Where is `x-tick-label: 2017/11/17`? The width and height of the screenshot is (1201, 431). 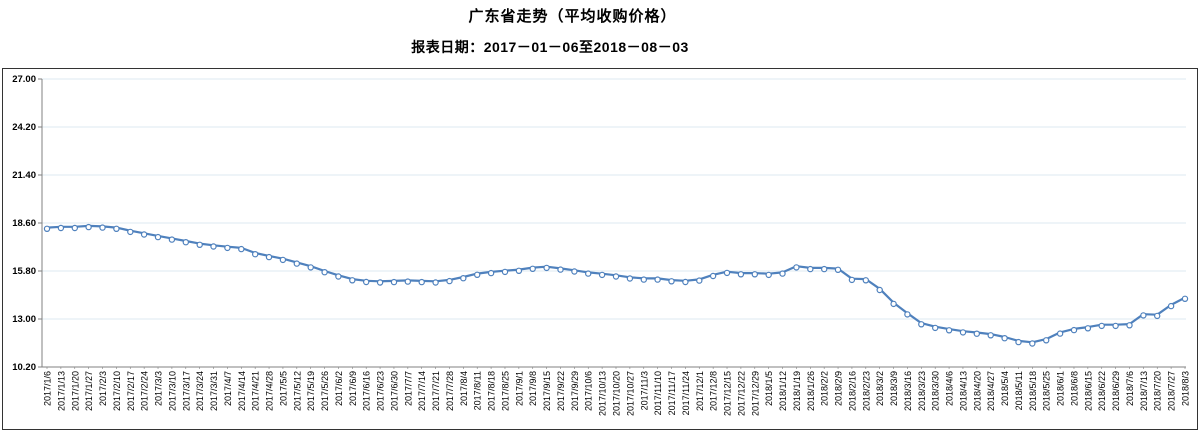
x-tick-label: 2017/11/17 is located at coordinates (672, 393).